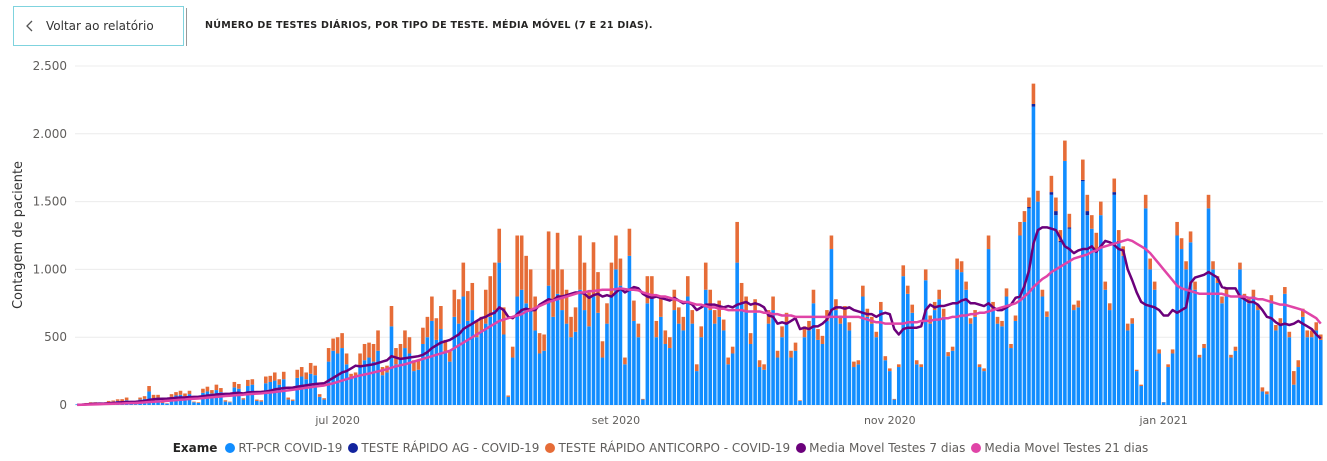 This screenshot has height=461, width=1327. Describe the element at coordinates (98, 26) in the screenshot. I see `back-button: Voltar ao relatório` at that location.